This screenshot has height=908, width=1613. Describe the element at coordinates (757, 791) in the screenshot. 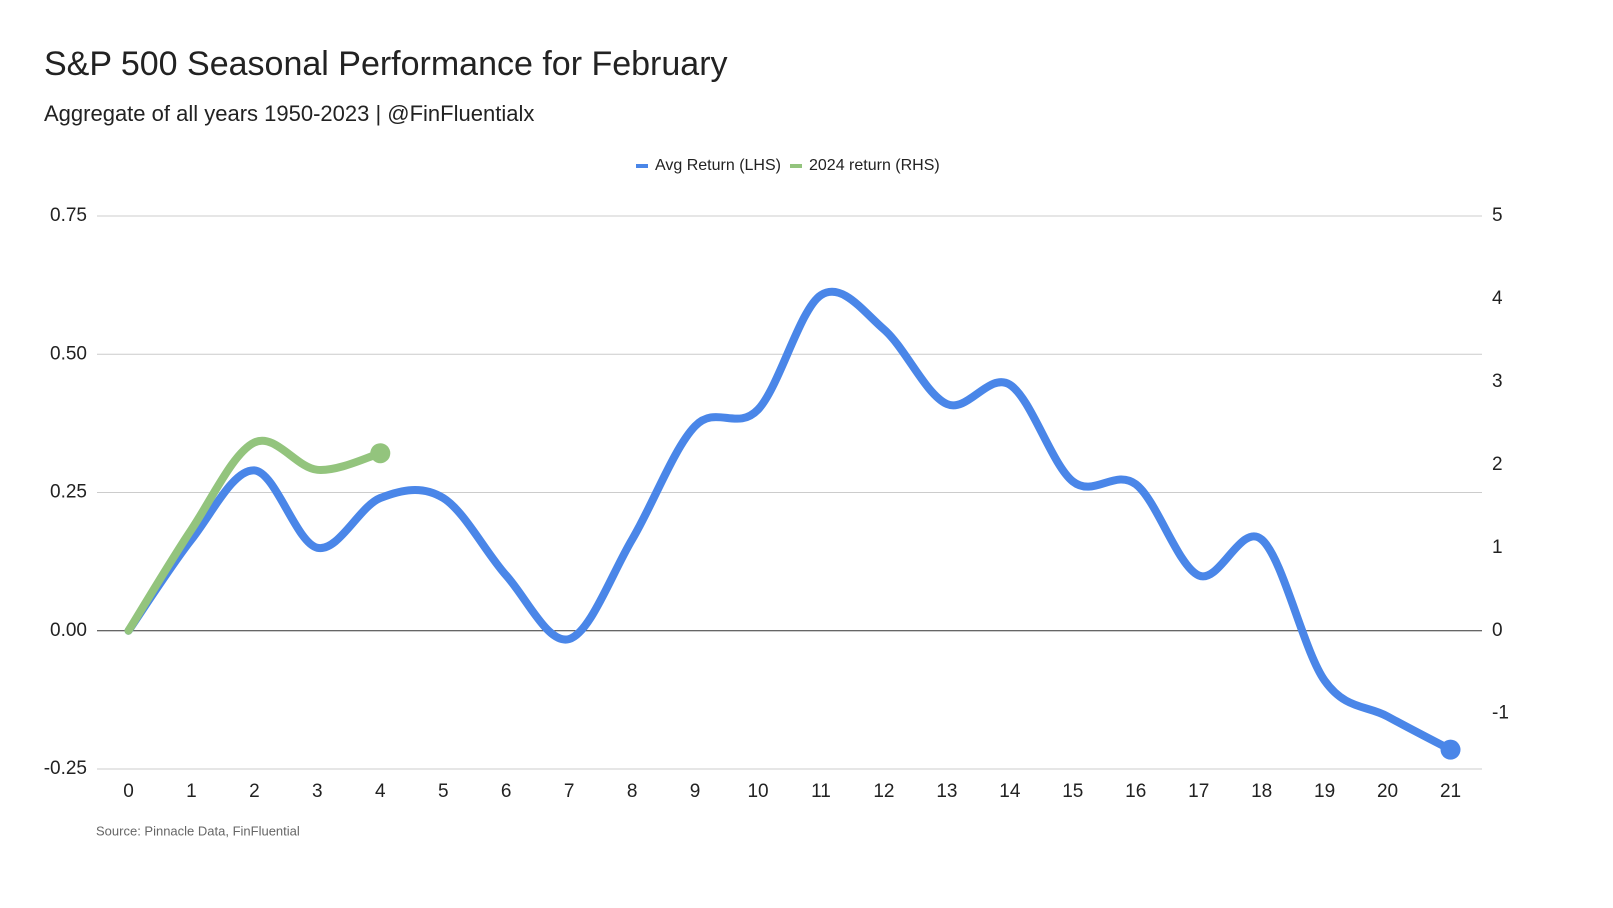

I see `x-tick-label: 10` at that location.